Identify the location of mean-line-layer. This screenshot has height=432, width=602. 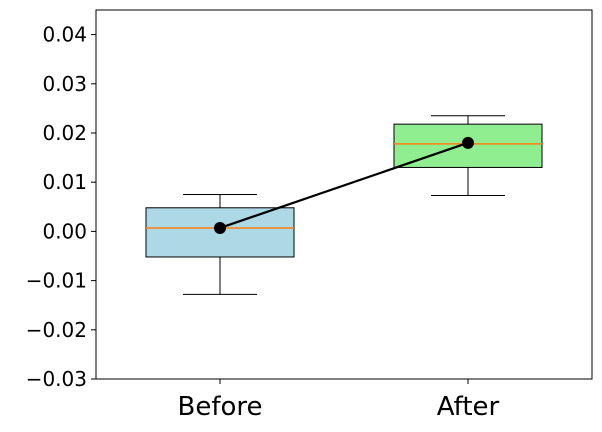
(344, 185).